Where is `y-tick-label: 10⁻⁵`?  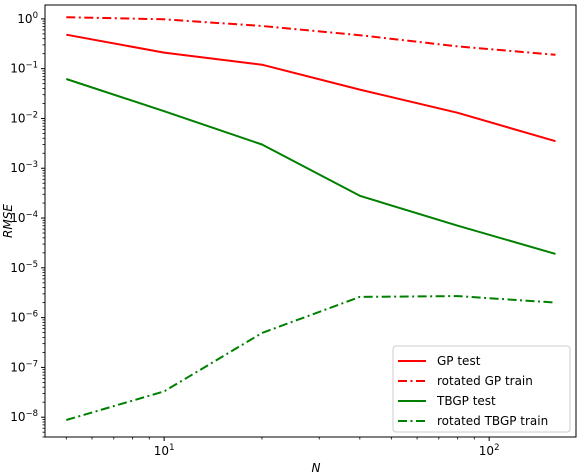
y-tick-label: 10⁻⁵ is located at coordinates (24, 267).